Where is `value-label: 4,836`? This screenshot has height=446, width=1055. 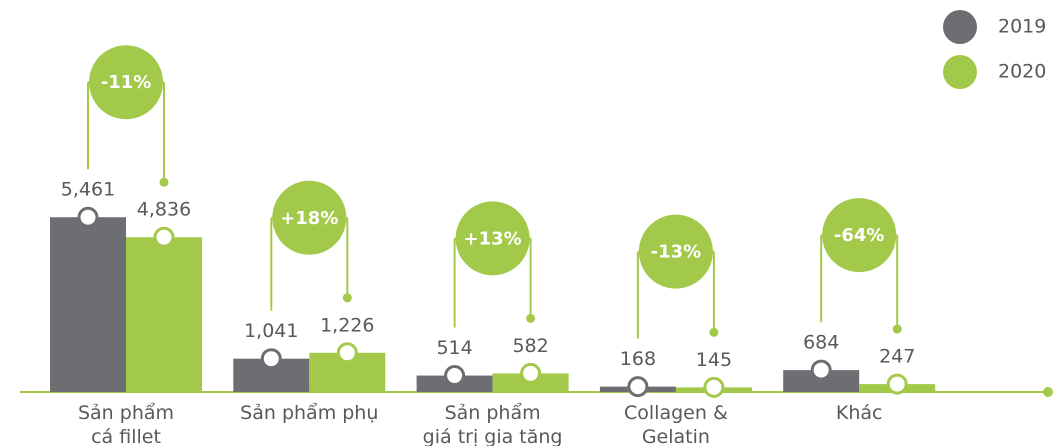
value-label: 4,836 is located at coordinates (164, 210).